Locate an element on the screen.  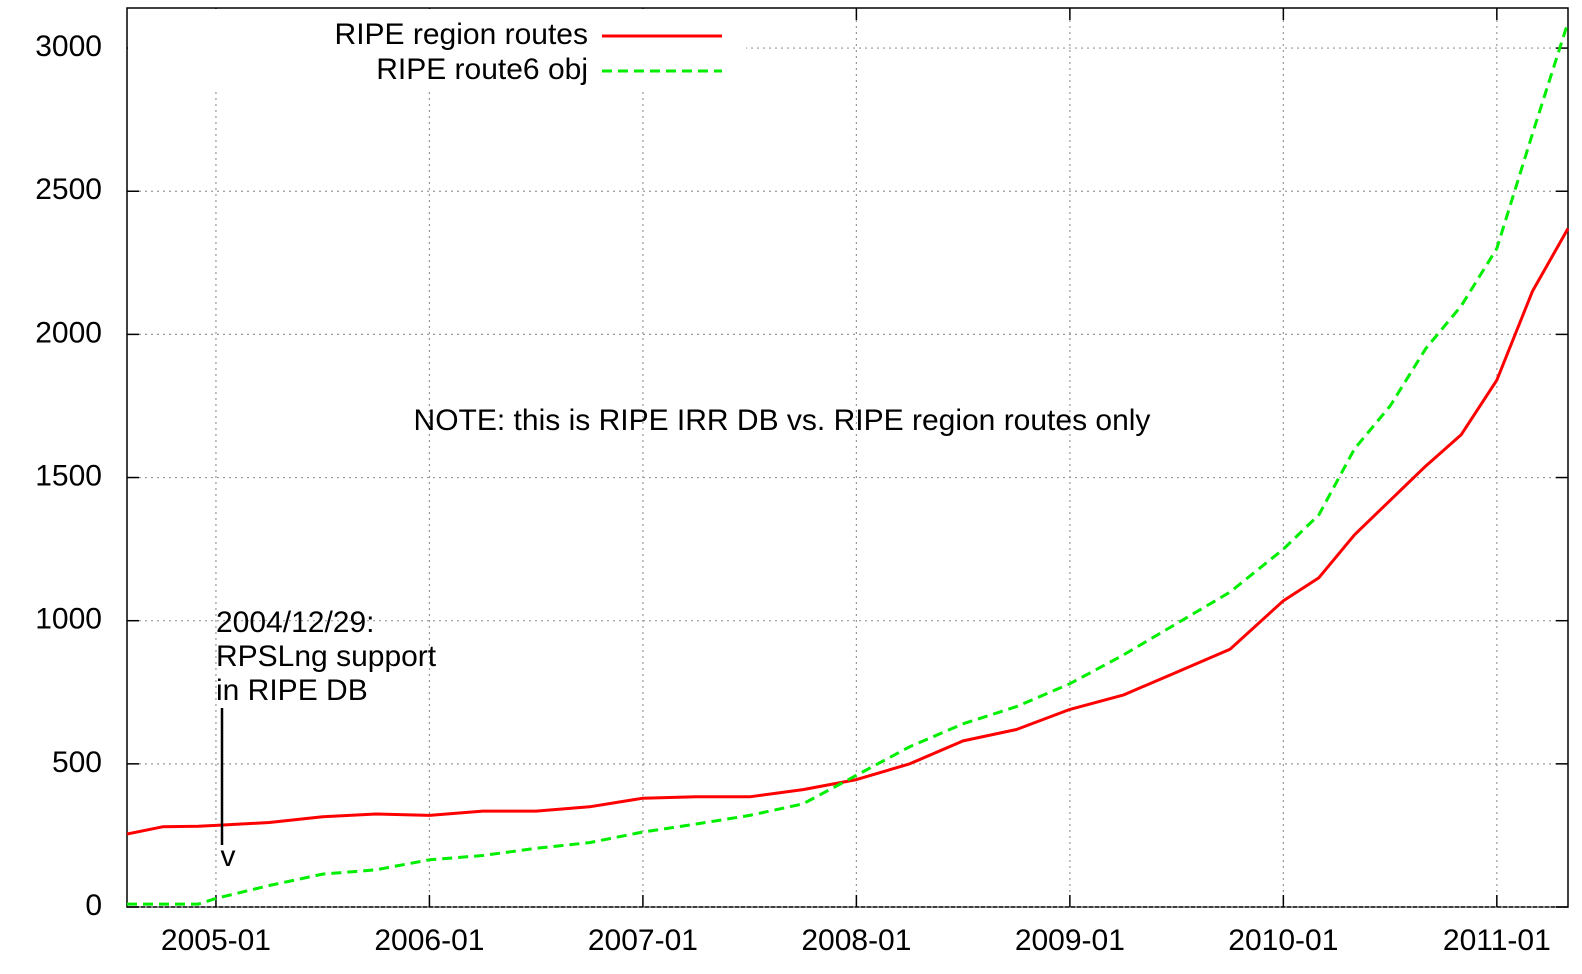
y-tick-label: 3000 is located at coordinates (68, 46).